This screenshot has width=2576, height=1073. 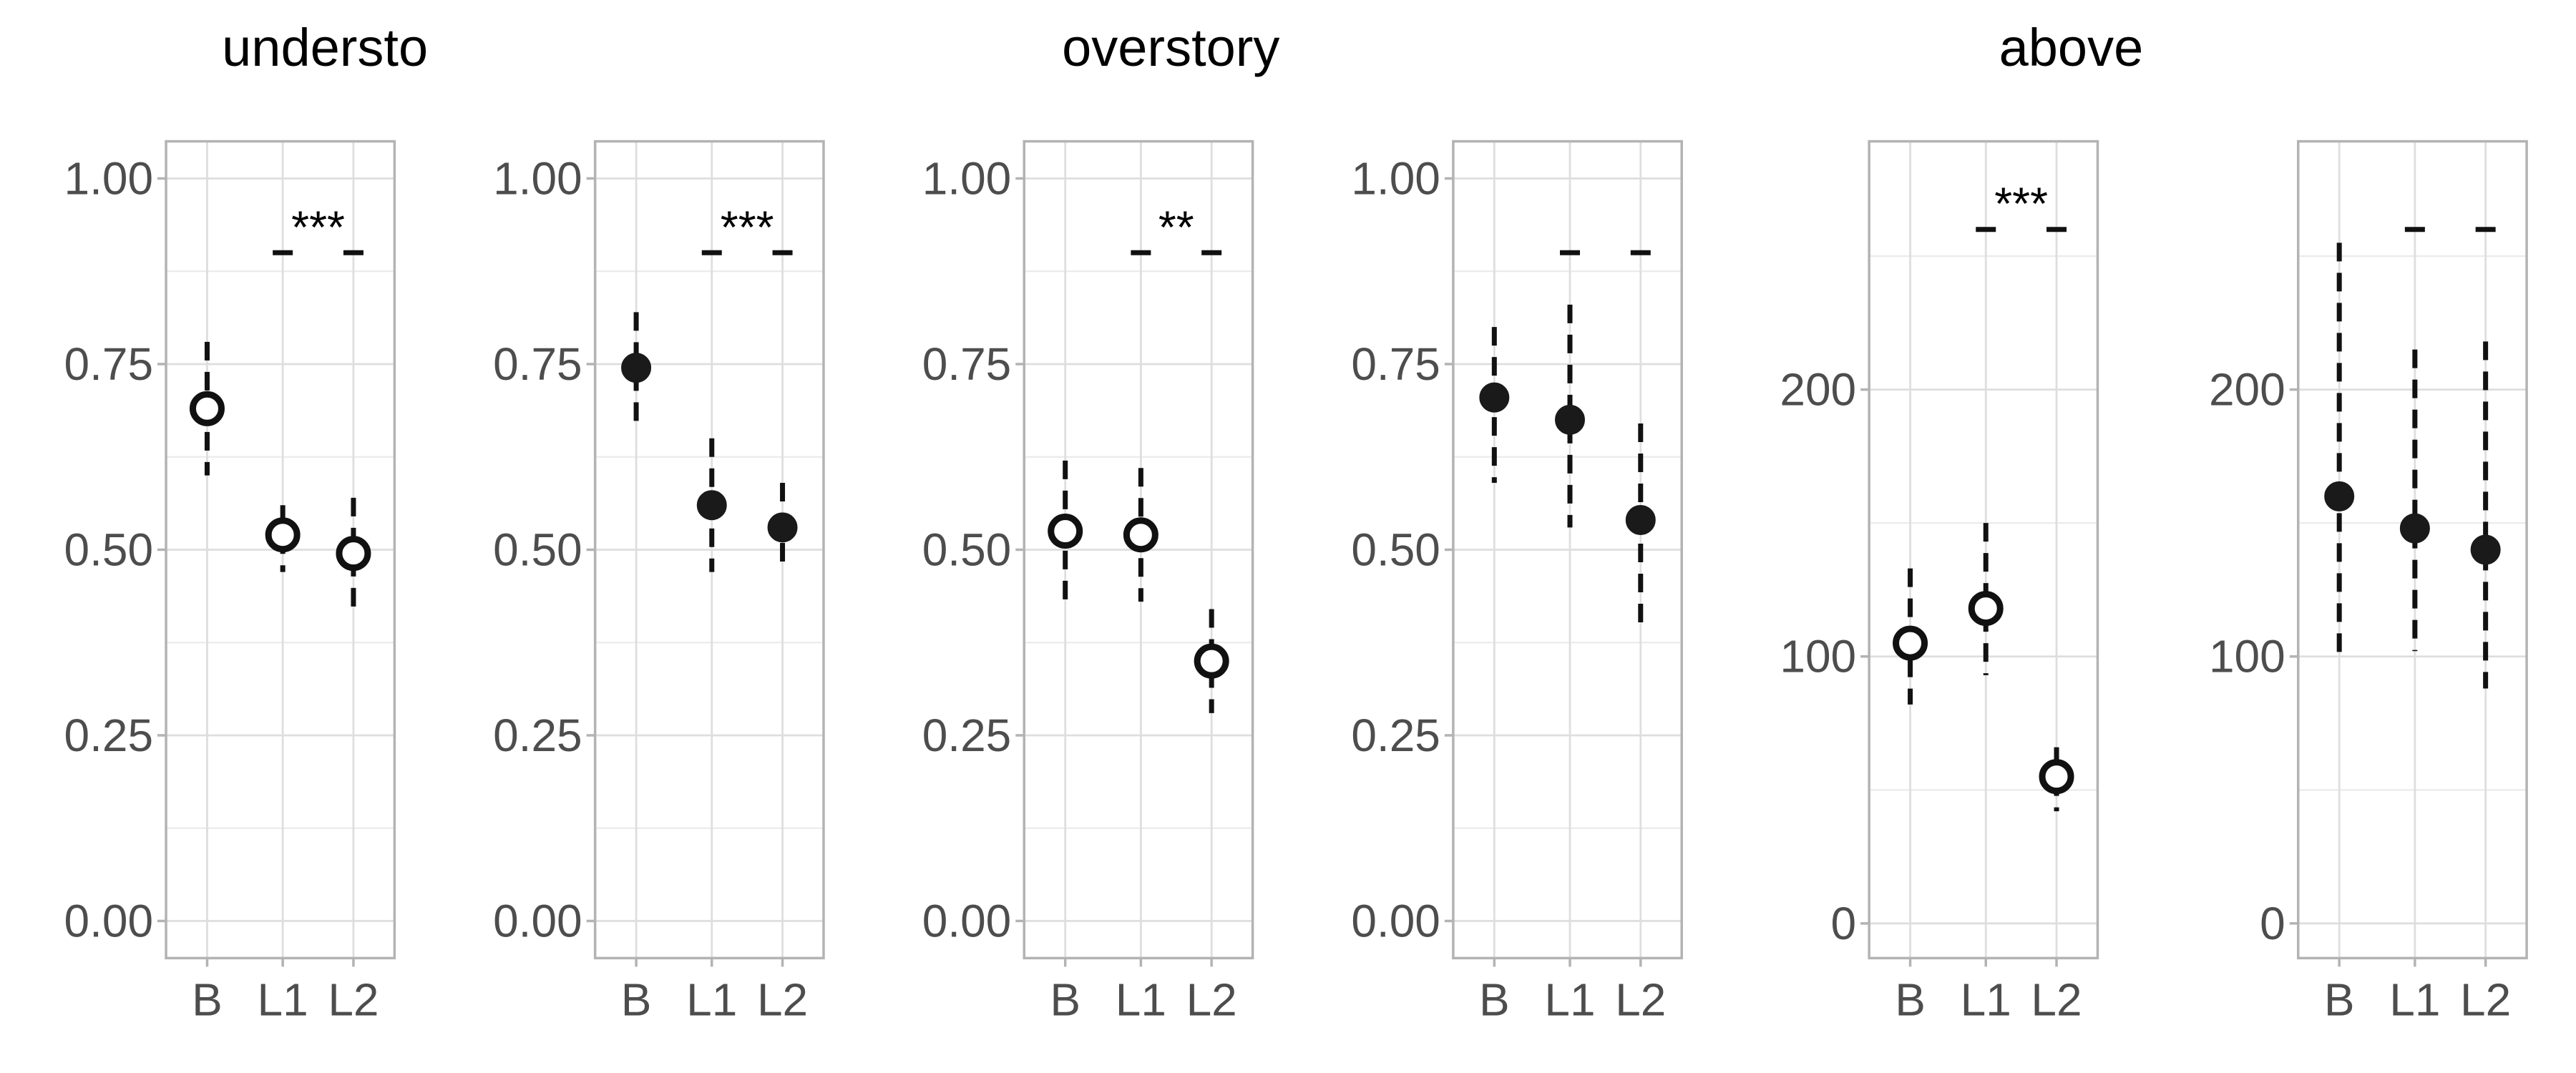 I want to click on panel-group-title: overstory, so click(x=1170, y=48).